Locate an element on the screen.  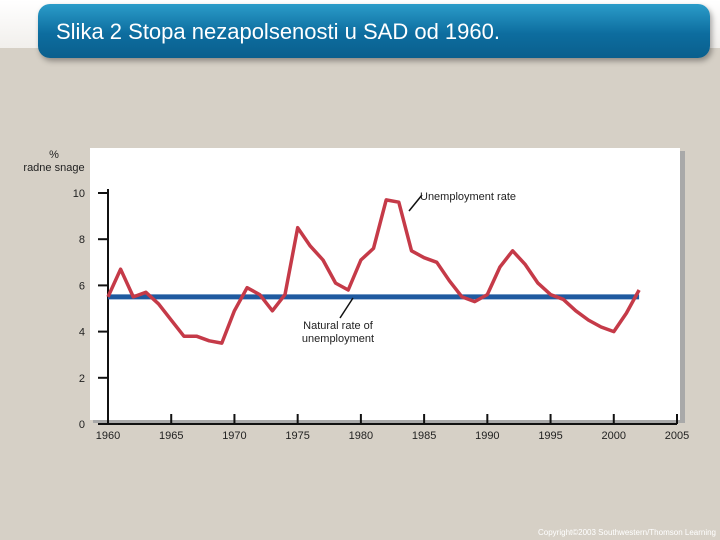
y-tick-label: 10 is located at coordinates (79, 194).